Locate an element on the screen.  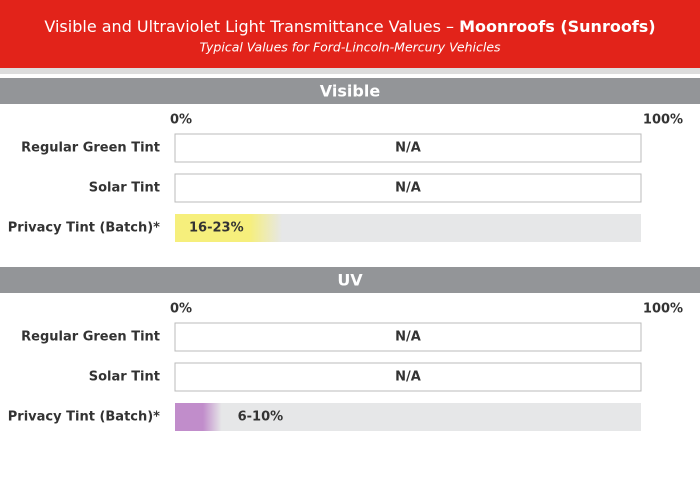
value-label: 6-10% is located at coordinates (261, 417).